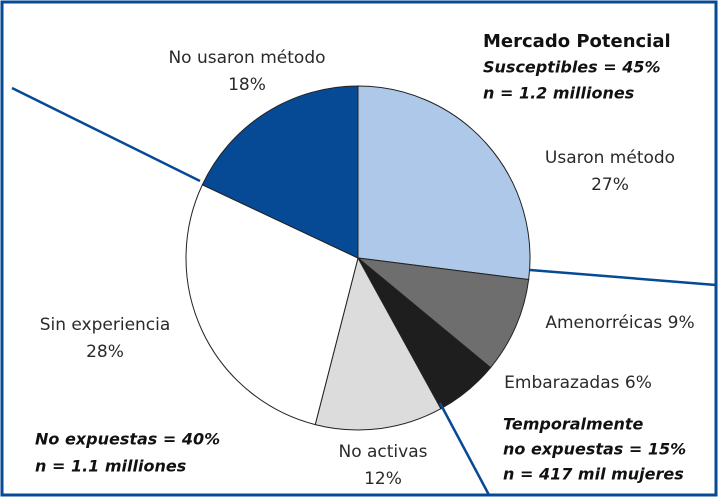 This screenshot has height=497, width=718. Describe the element at coordinates (603, 323) in the screenshot. I see `category-label: Amenorréicas` at that location.